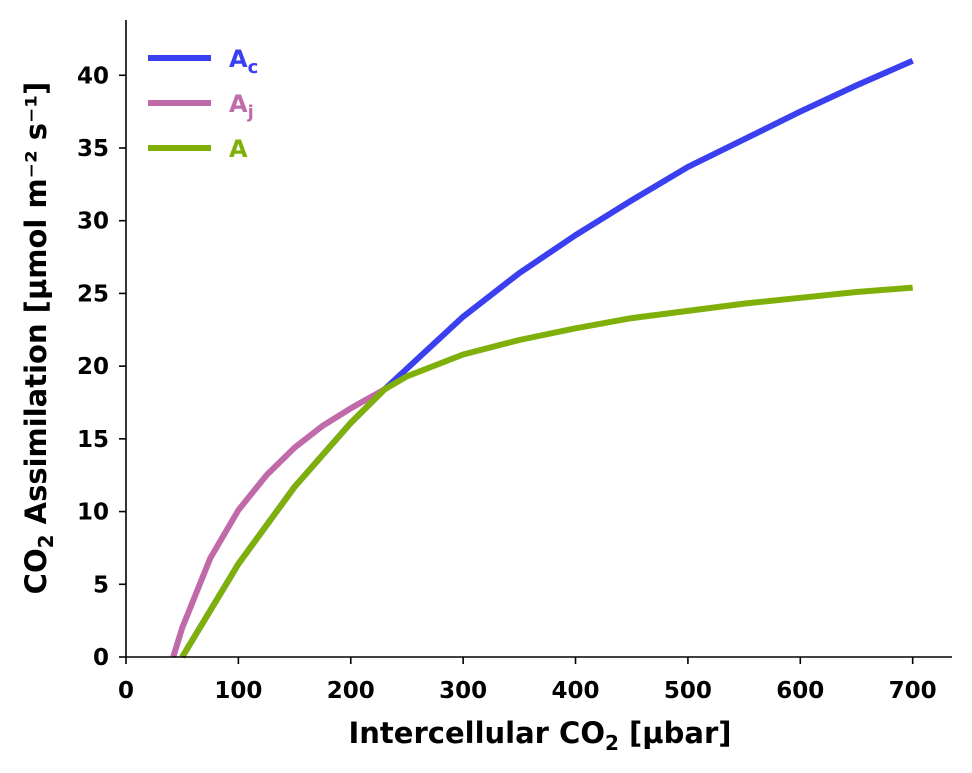 Image resolution: width=972 pixels, height=773 pixels. I want to click on legend: Ac Aj A, so click(203, 104).